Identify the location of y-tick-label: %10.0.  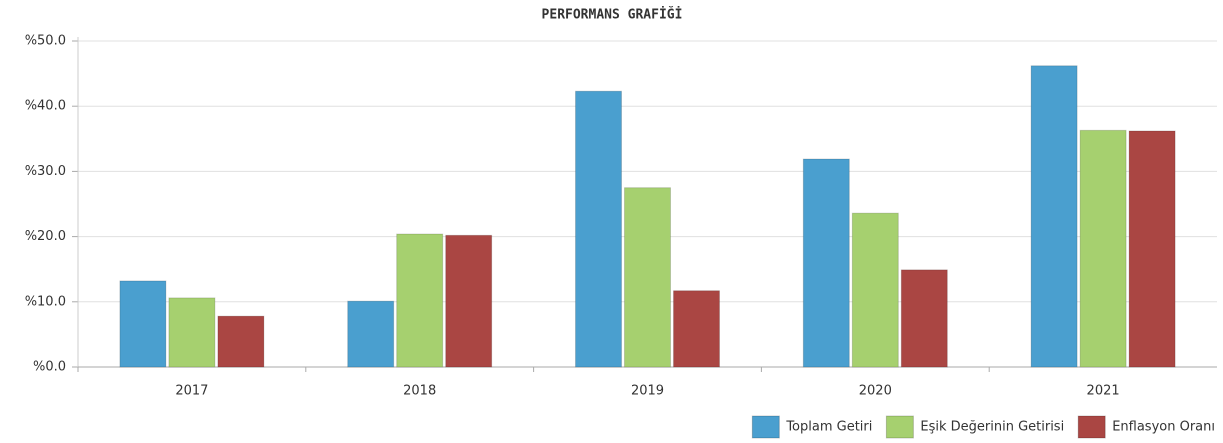
(45, 301).